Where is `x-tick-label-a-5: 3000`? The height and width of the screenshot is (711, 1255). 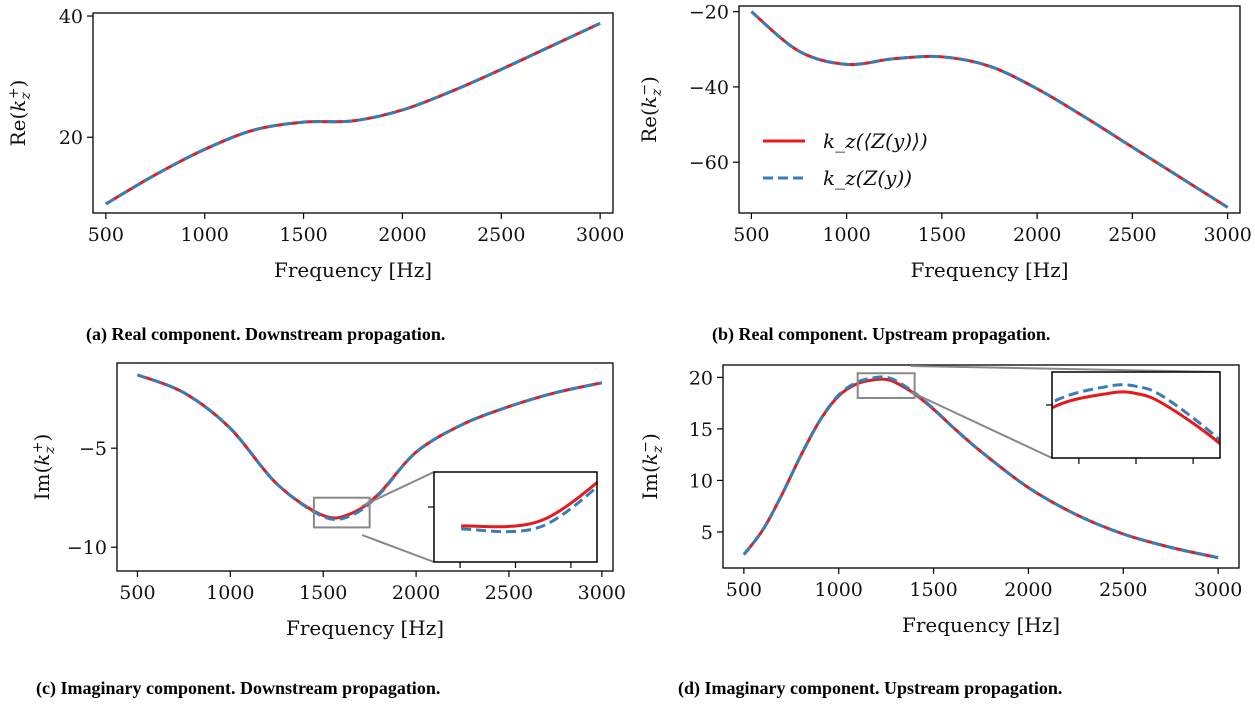 x-tick-label-a-5: 3000 is located at coordinates (600, 235).